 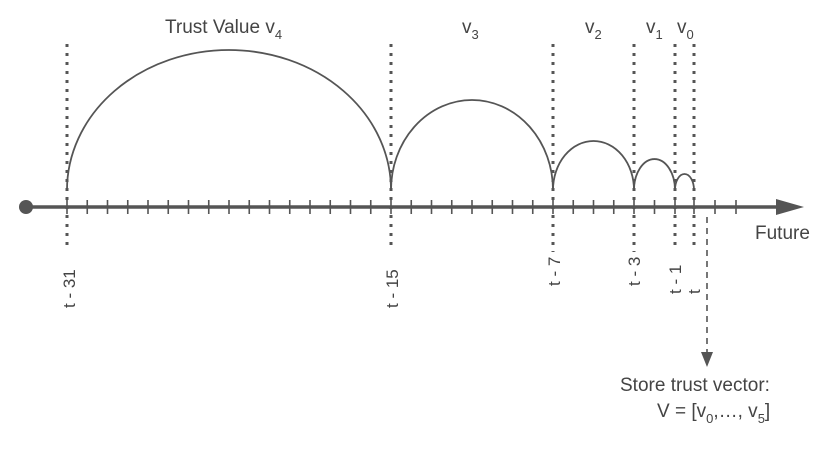 I want to click on interval-label-v3: v3, so click(x=470, y=29).